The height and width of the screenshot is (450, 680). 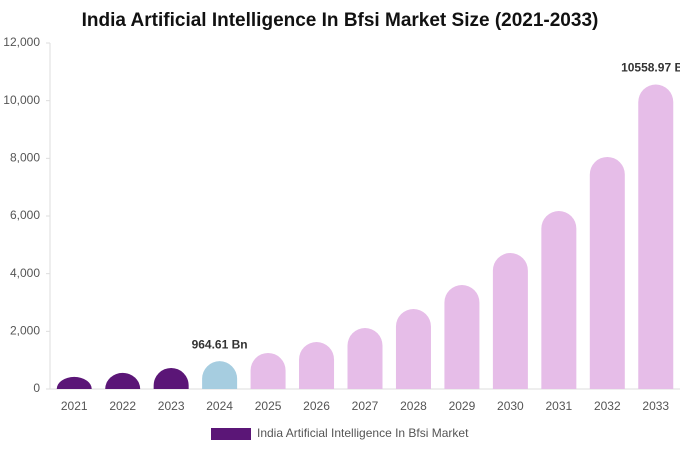 I want to click on x-tick-label: 2027, so click(x=365, y=406).